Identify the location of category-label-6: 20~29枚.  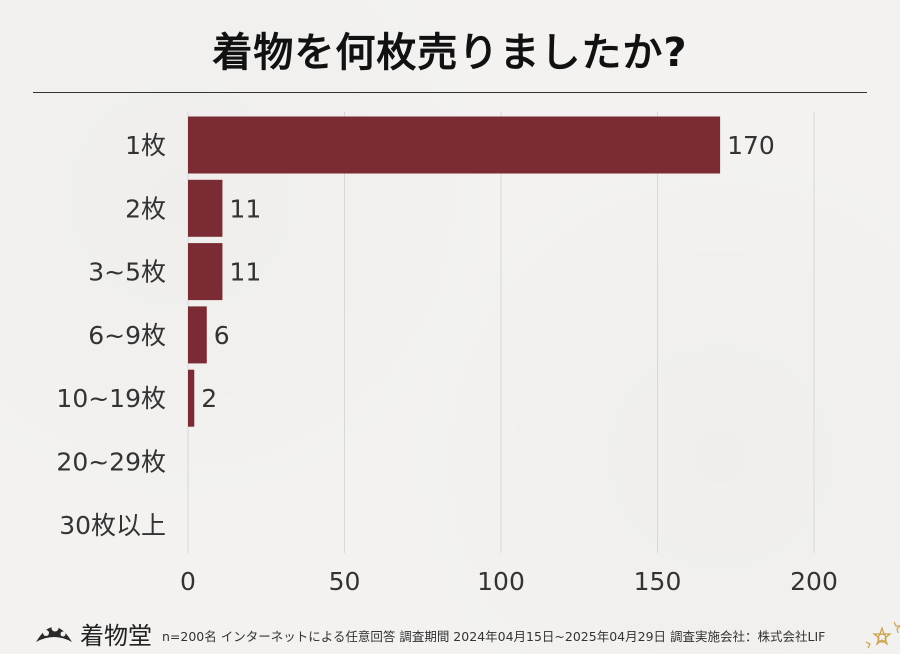
(111, 462).